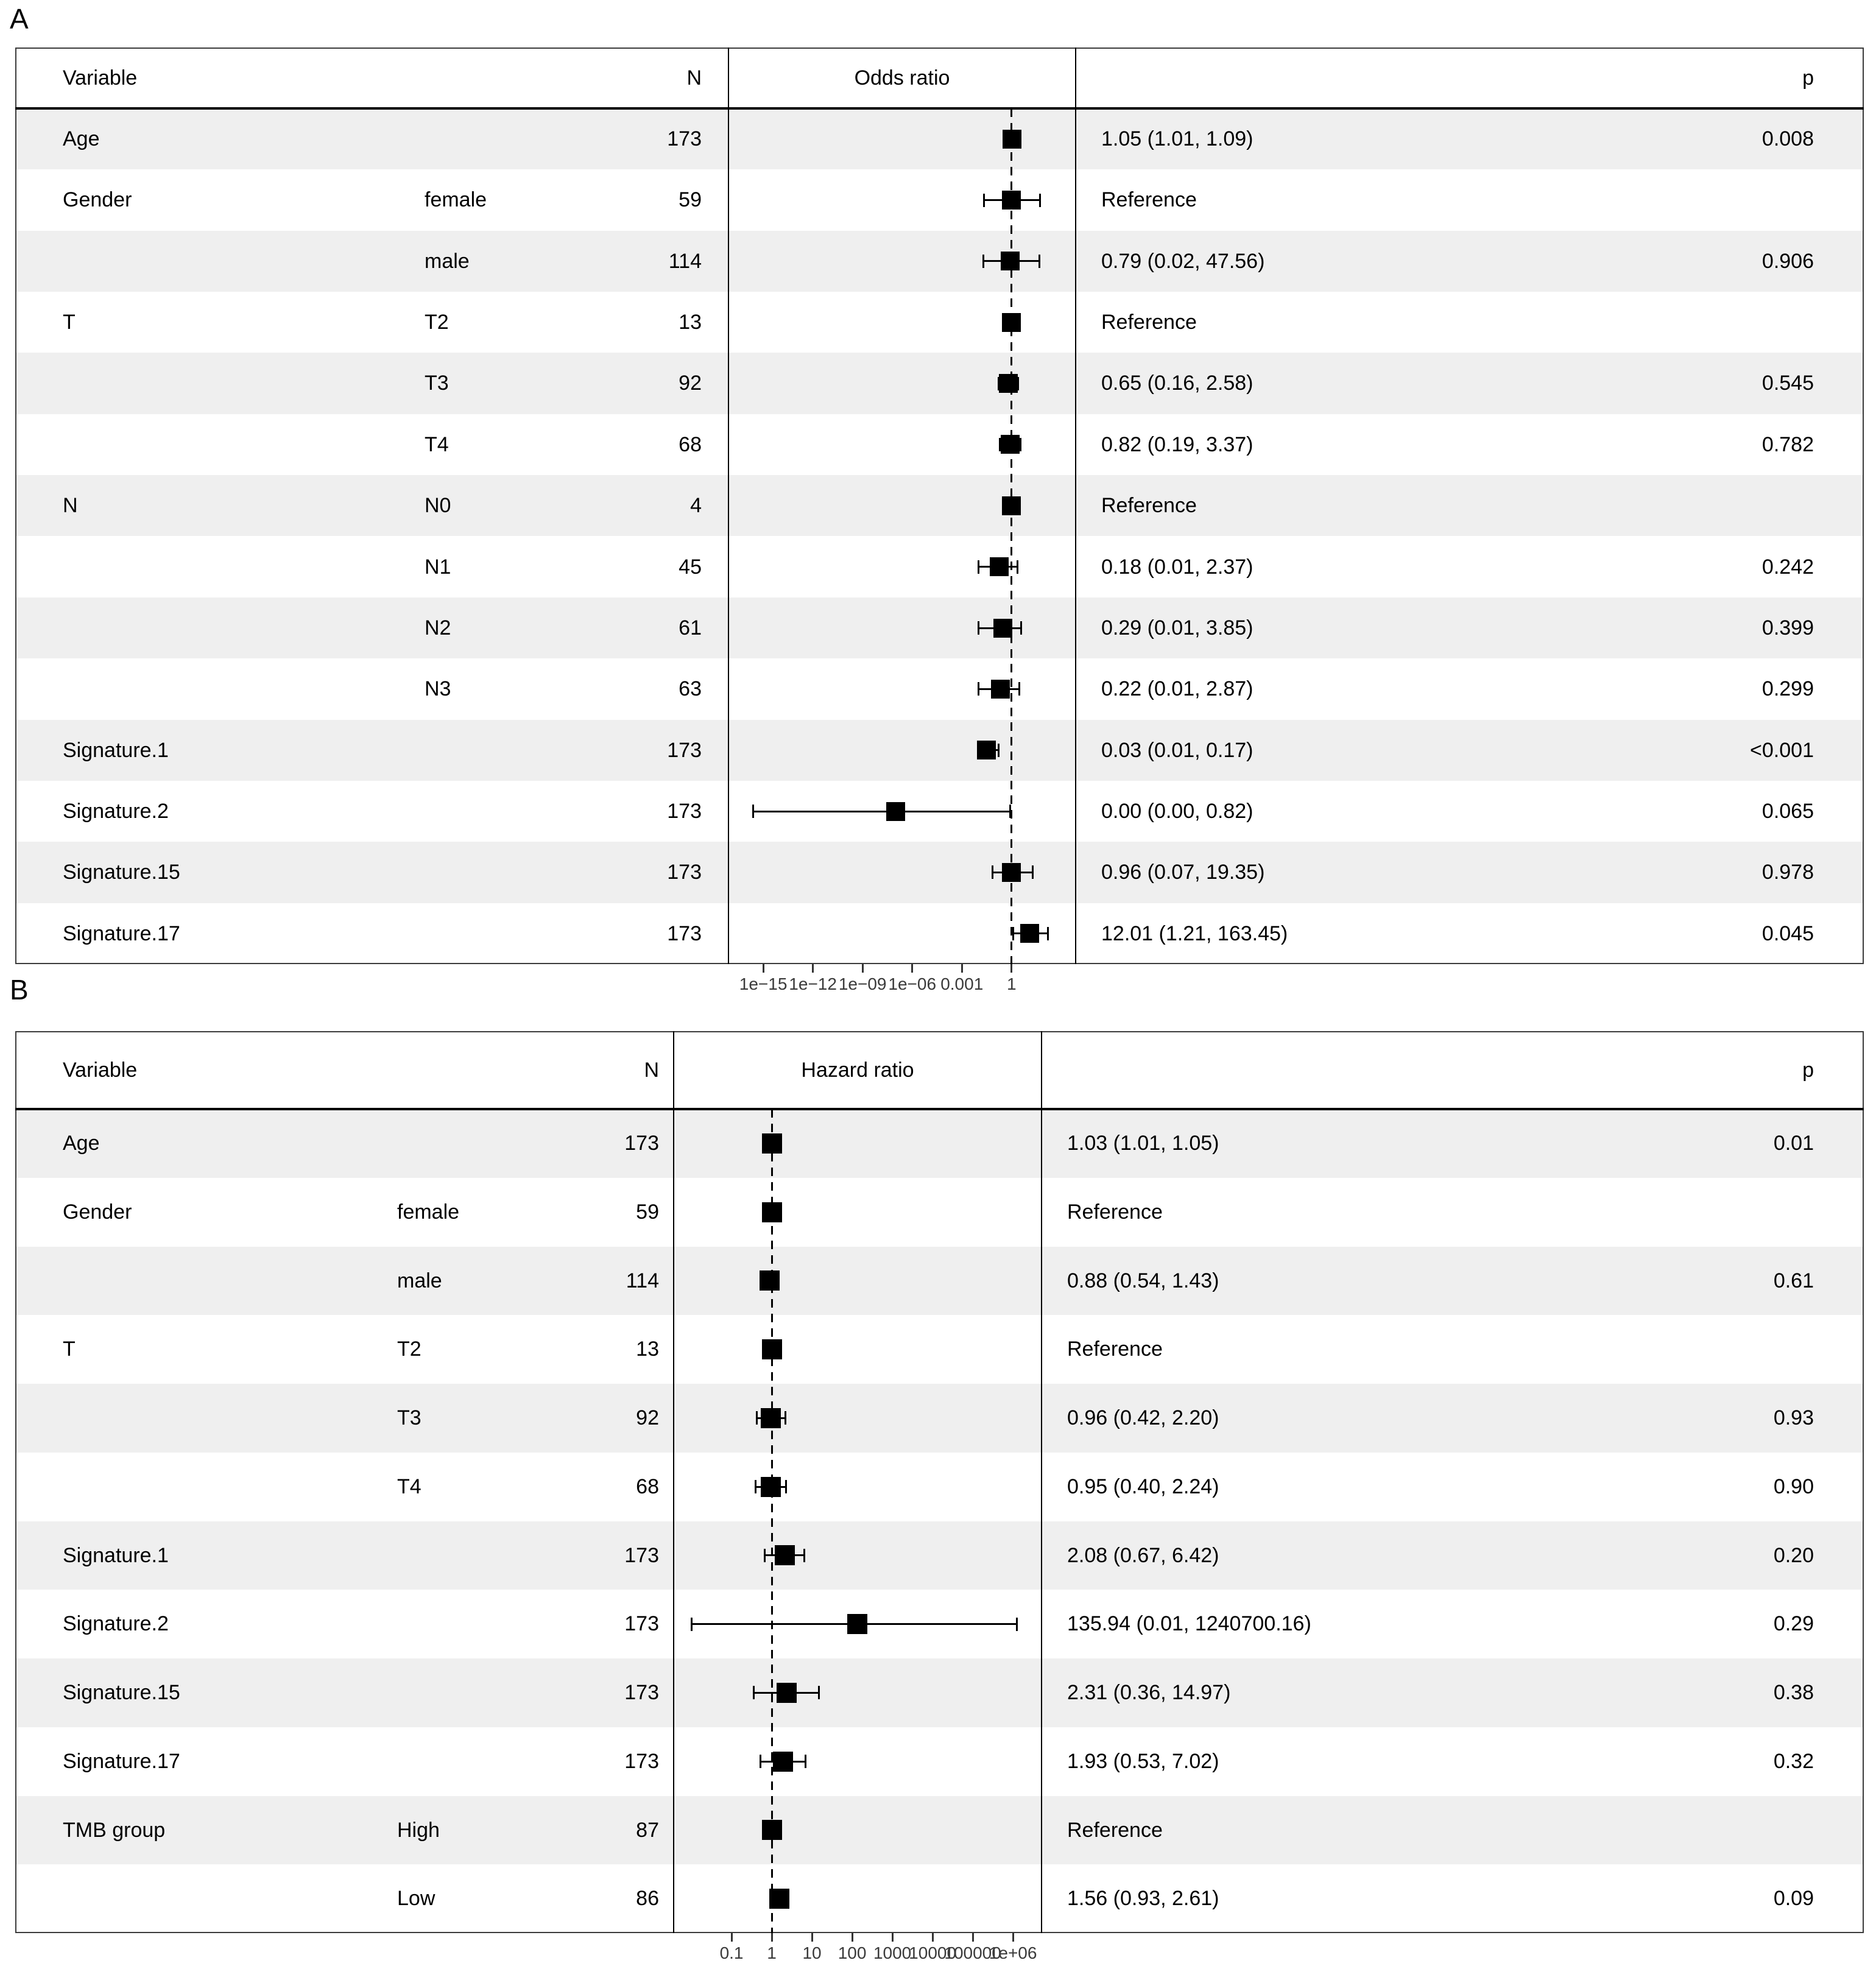  What do you see at coordinates (696, 506) in the screenshot?
I see `n-value: 4` at bounding box center [696, 506].